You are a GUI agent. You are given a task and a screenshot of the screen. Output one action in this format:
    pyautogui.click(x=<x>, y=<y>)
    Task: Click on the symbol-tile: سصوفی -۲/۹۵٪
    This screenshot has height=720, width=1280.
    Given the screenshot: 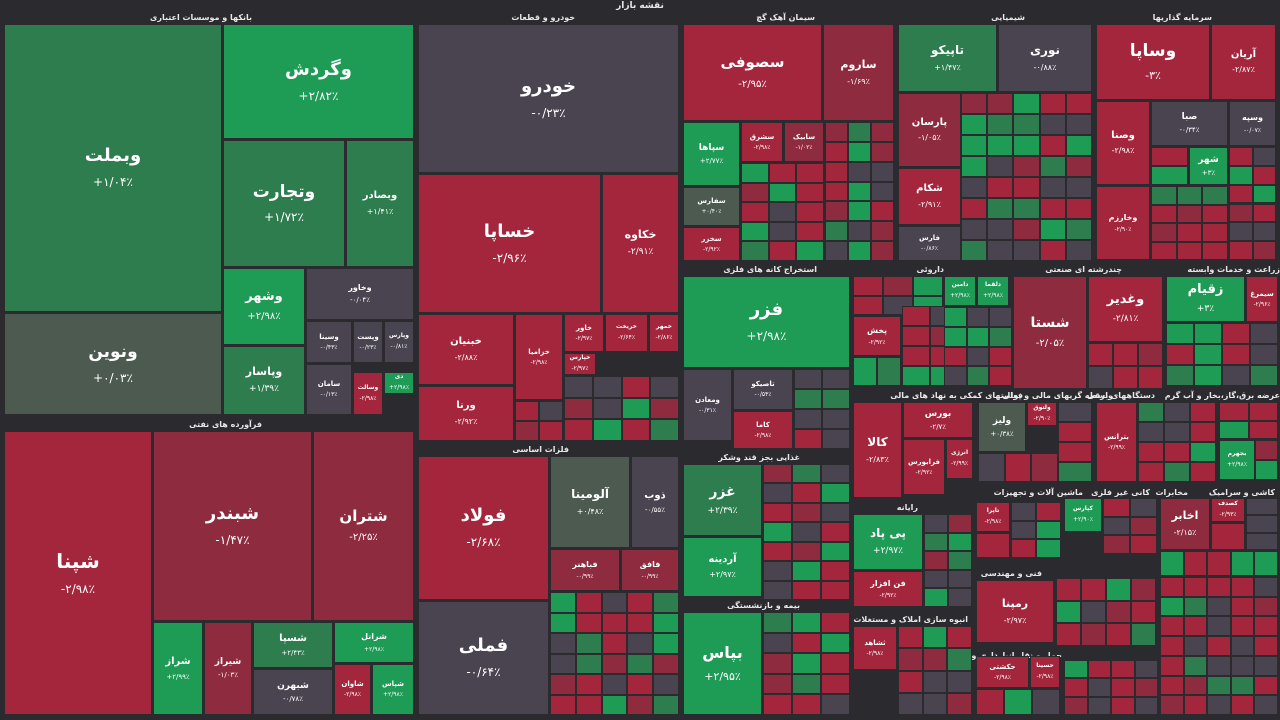 What is the action you would take?
    pyautogui.click(x=752, y=72)
    